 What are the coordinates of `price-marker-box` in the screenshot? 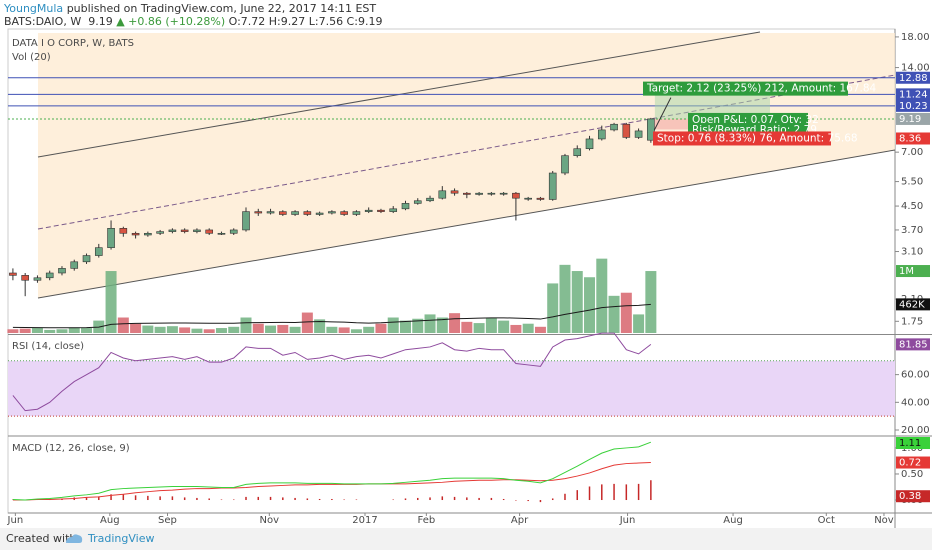 It's located at (913, 138).